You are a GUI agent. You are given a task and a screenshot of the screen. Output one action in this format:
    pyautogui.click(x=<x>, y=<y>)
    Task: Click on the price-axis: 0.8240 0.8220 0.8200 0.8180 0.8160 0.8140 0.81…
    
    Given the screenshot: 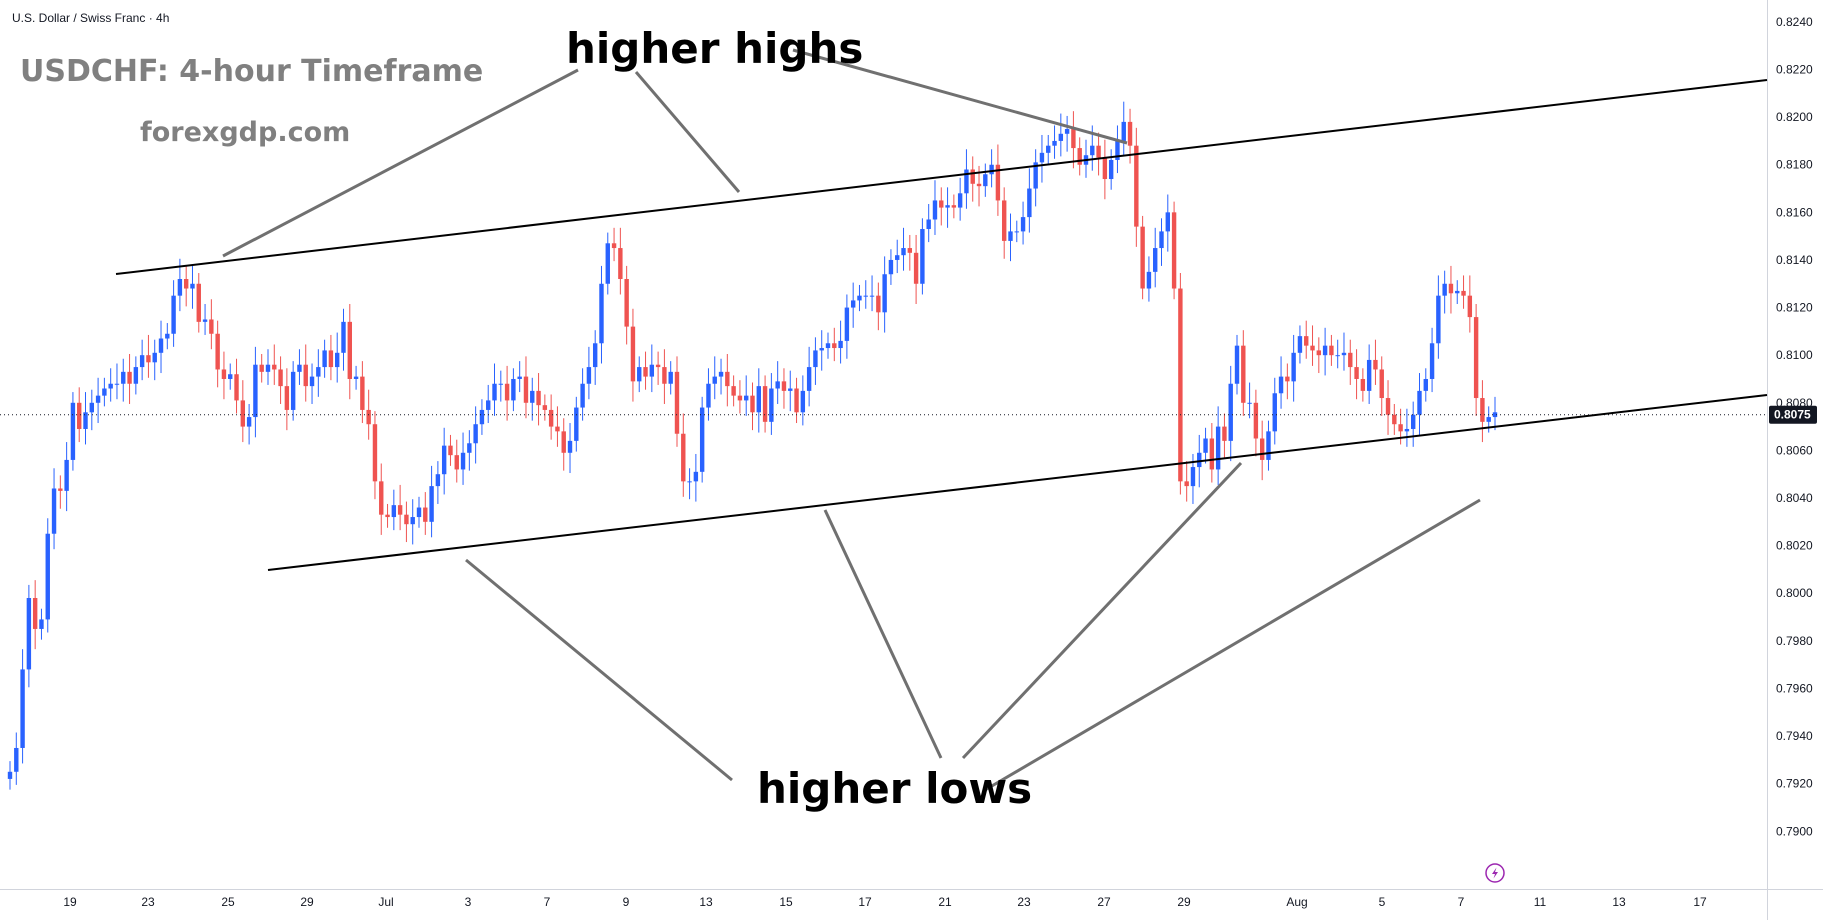 What is the action you would take?
    pyautogui.click(x=1794, y=426)
    